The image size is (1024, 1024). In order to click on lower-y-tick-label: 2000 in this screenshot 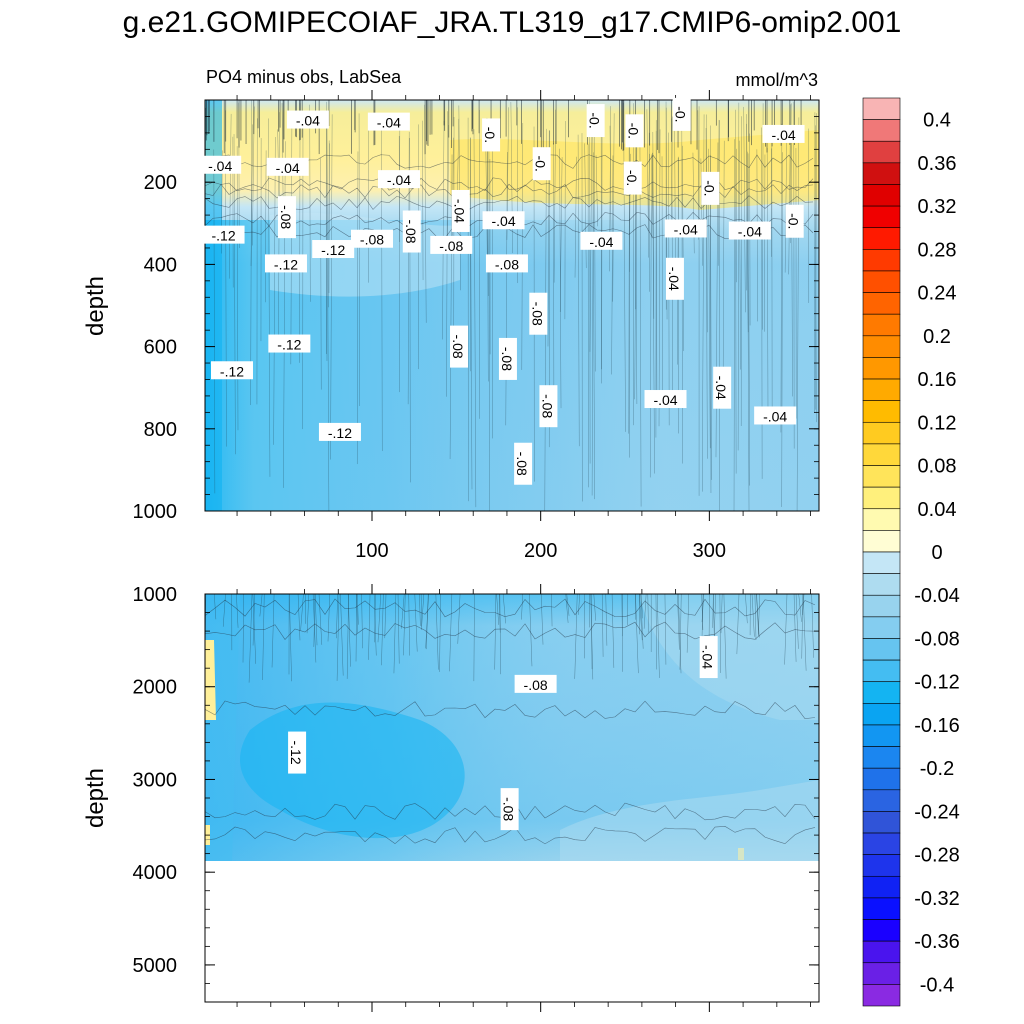, I will do `click(155, 688)`.